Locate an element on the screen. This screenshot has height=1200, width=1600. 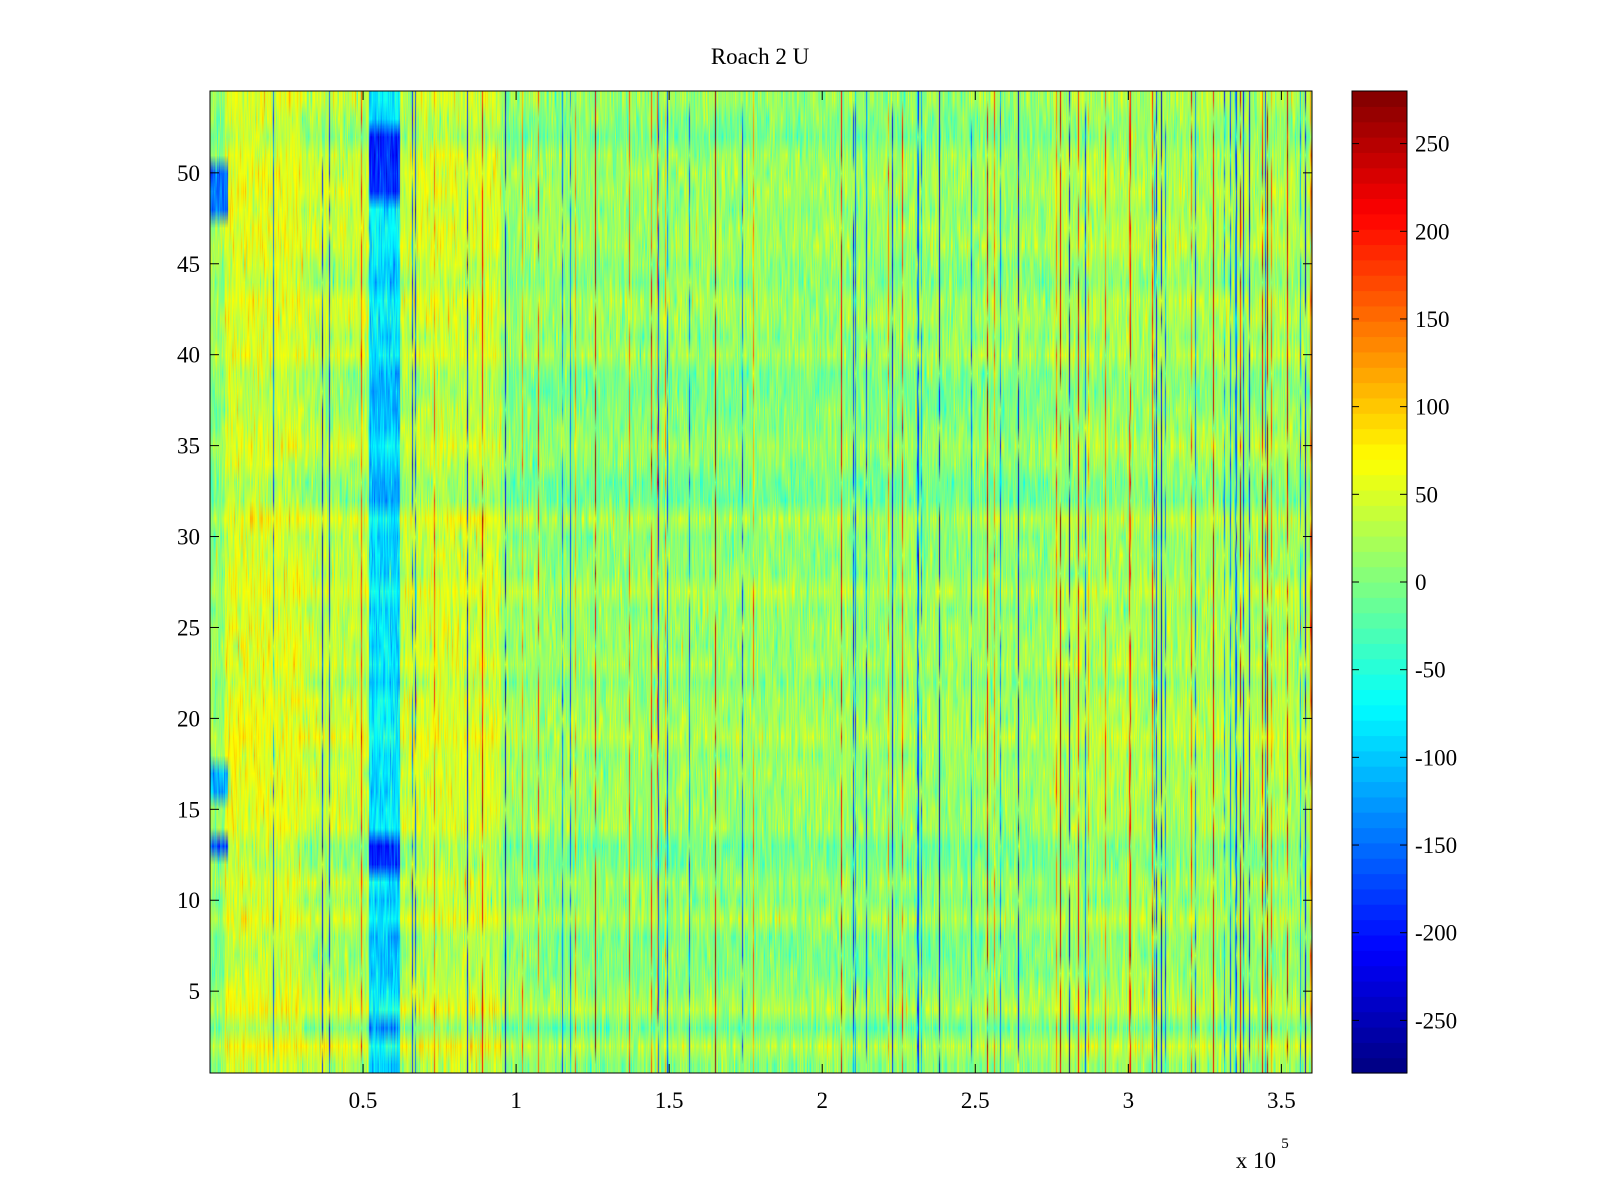
colorbar-tick-label: -50 is located at coordinates (1430, 670).